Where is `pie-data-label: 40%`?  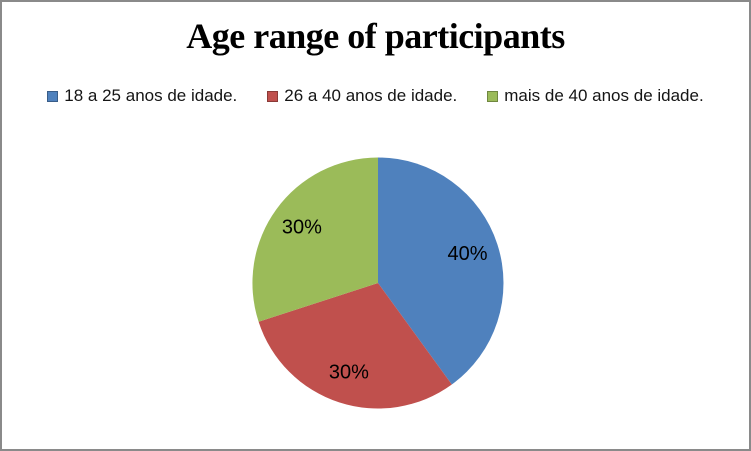 pie-data-label: 40% is located at coordinates (467, 254).